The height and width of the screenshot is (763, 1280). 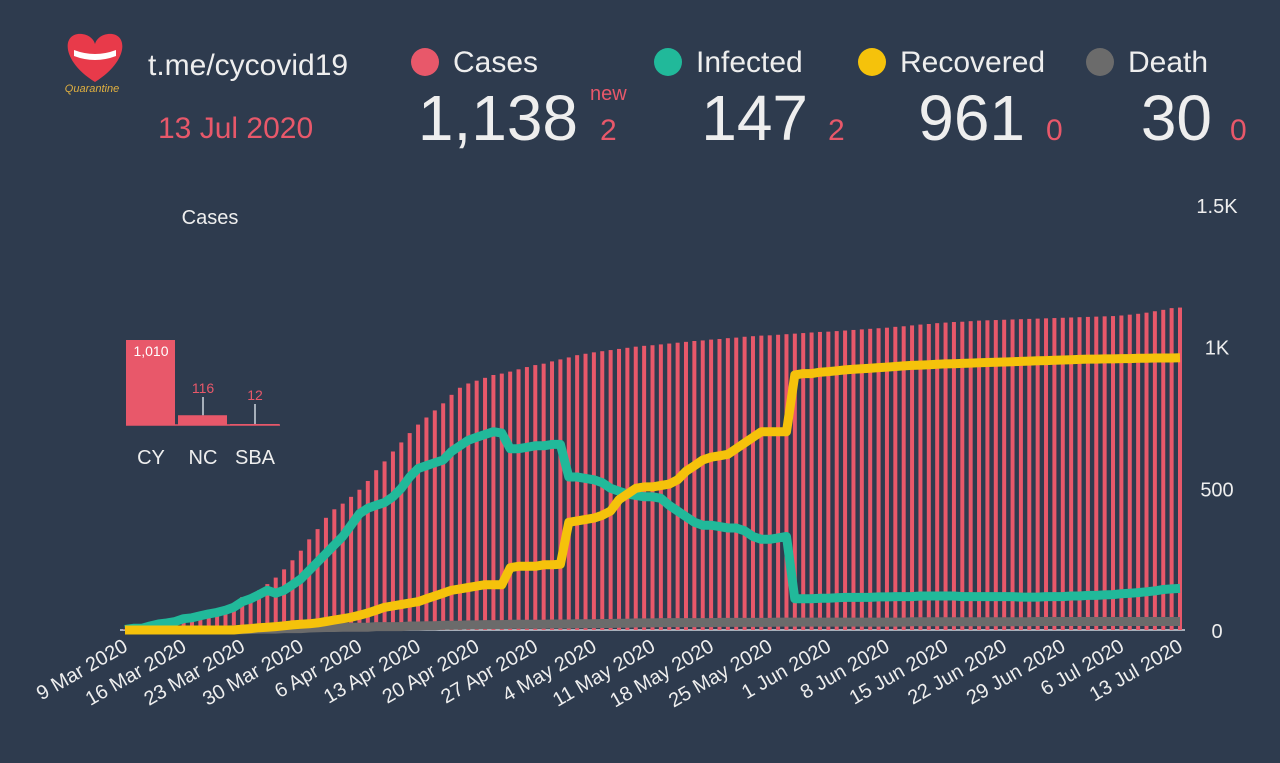 What do you see at coordinates (1217, 207) in the screenshot?
I see `y-tick-label: 1.5K` at bounding box center [1217, 207].